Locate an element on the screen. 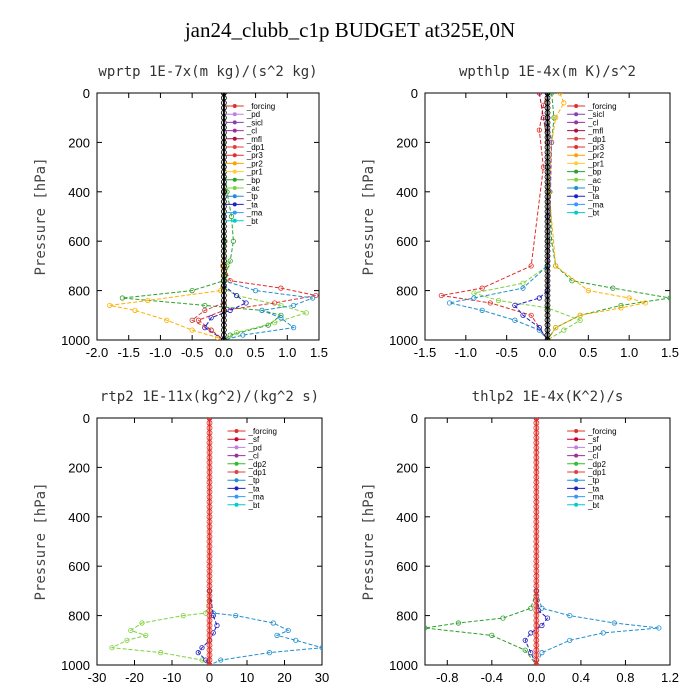 The height and width of the screenshot is (700, 700). x-tick-label: 1.0 is located at coordinates (287, 352).